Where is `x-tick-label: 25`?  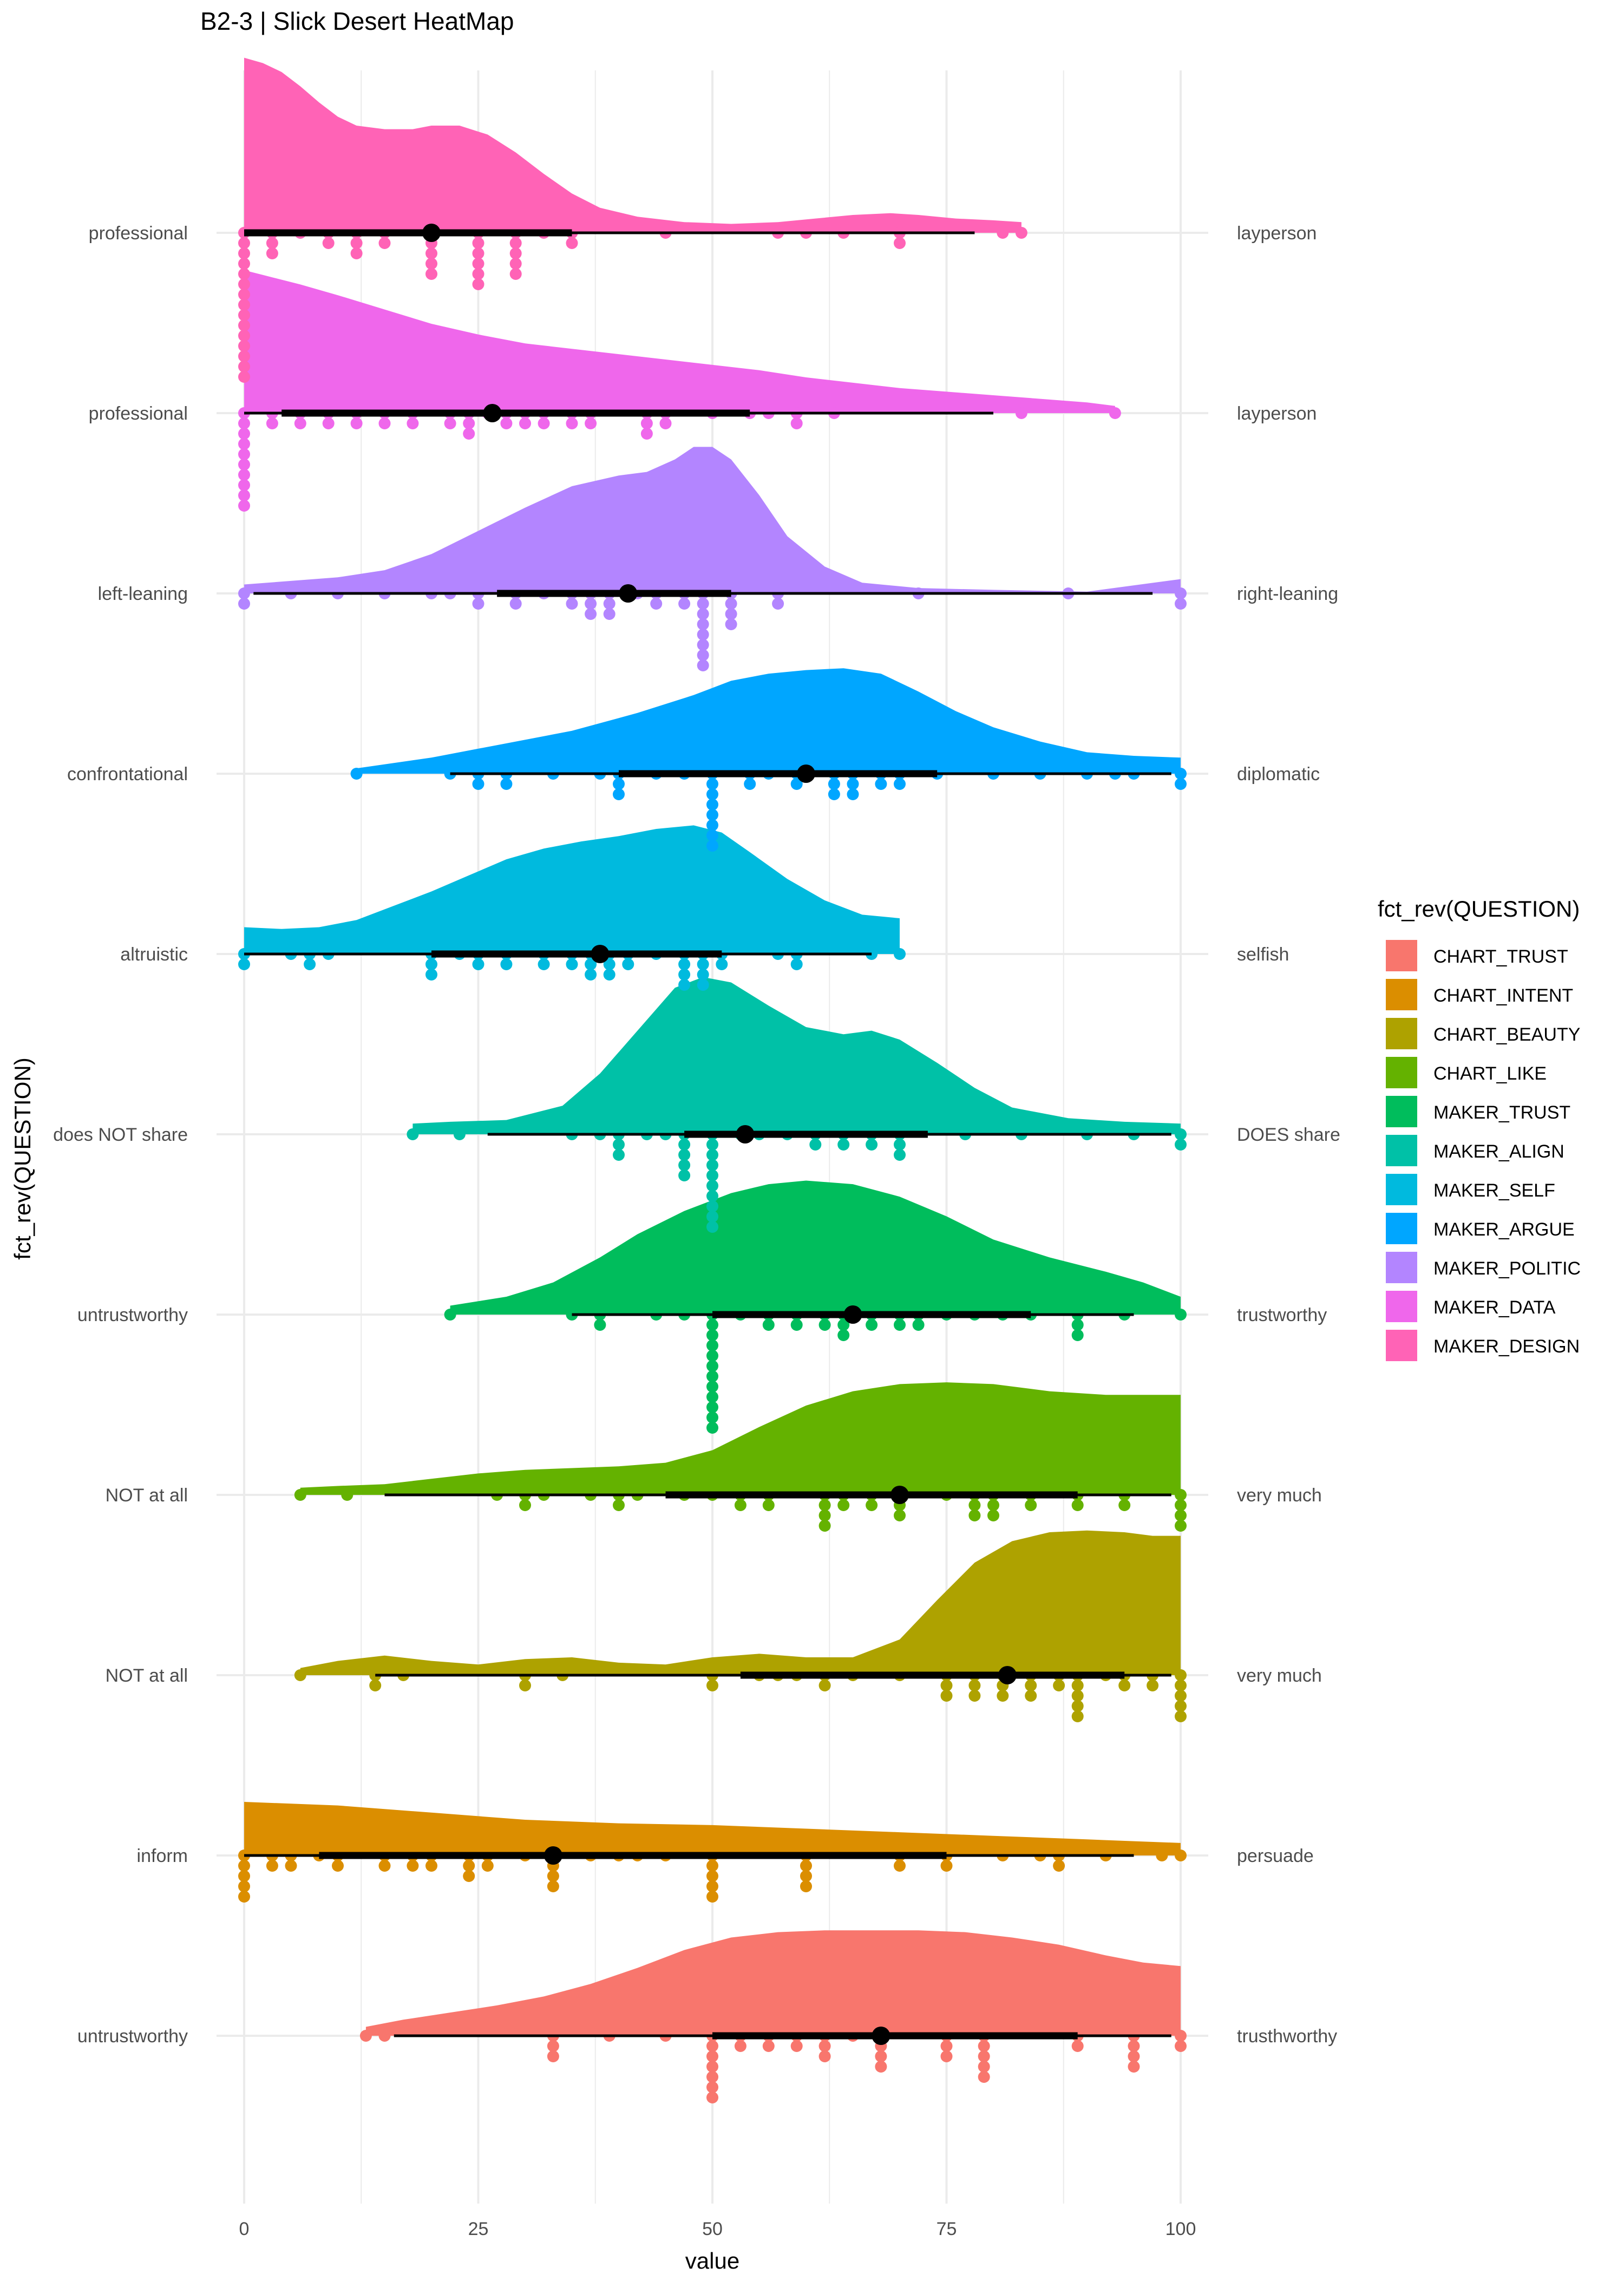
x-tick-label: 25 is located at coordinates (478, 2229).